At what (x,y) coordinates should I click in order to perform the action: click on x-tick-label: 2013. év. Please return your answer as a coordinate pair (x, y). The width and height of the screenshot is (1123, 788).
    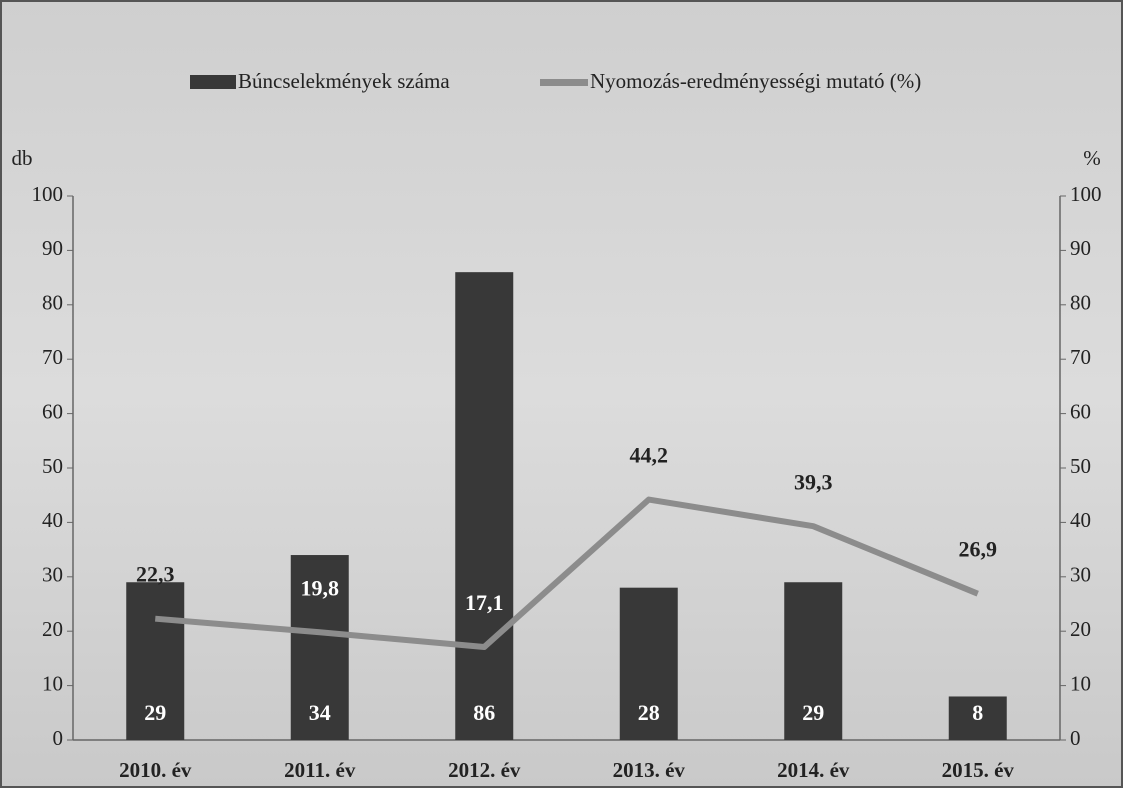
    Looking at the image, I should click on (649, 770).